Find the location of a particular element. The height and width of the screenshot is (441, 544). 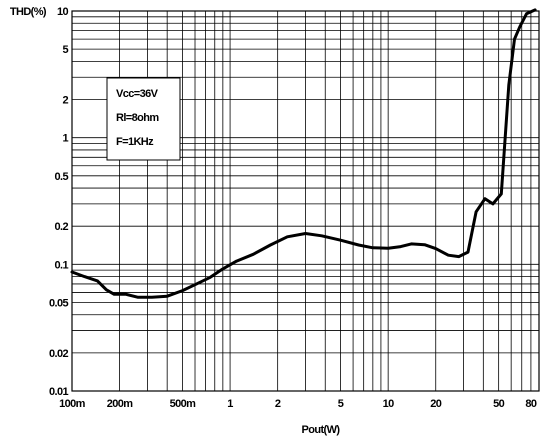

note-line-vcc: Vcc=36V is located at coordinates (137, 94).